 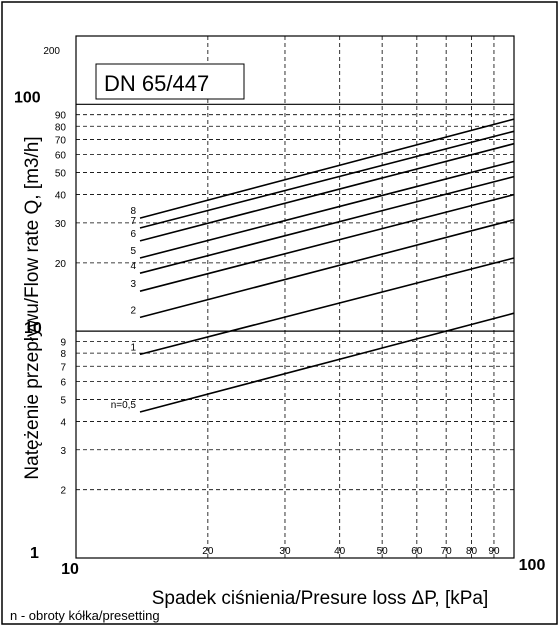 I want to click on y-tick-label: 6, so click(x=63, y=382).